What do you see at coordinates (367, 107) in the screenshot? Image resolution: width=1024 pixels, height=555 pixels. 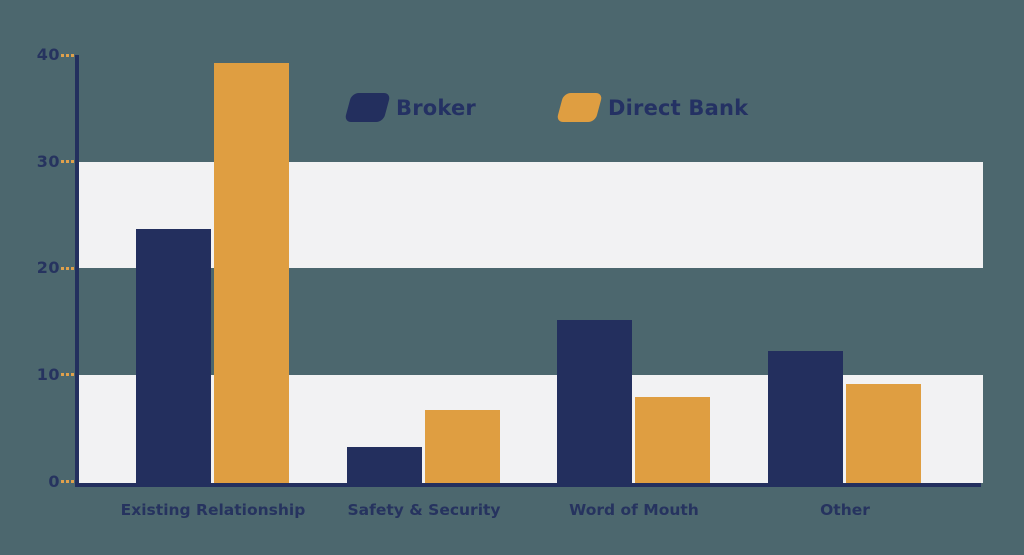 I see `legend-swatch-broker-icon` at bounding box center [367, 107].